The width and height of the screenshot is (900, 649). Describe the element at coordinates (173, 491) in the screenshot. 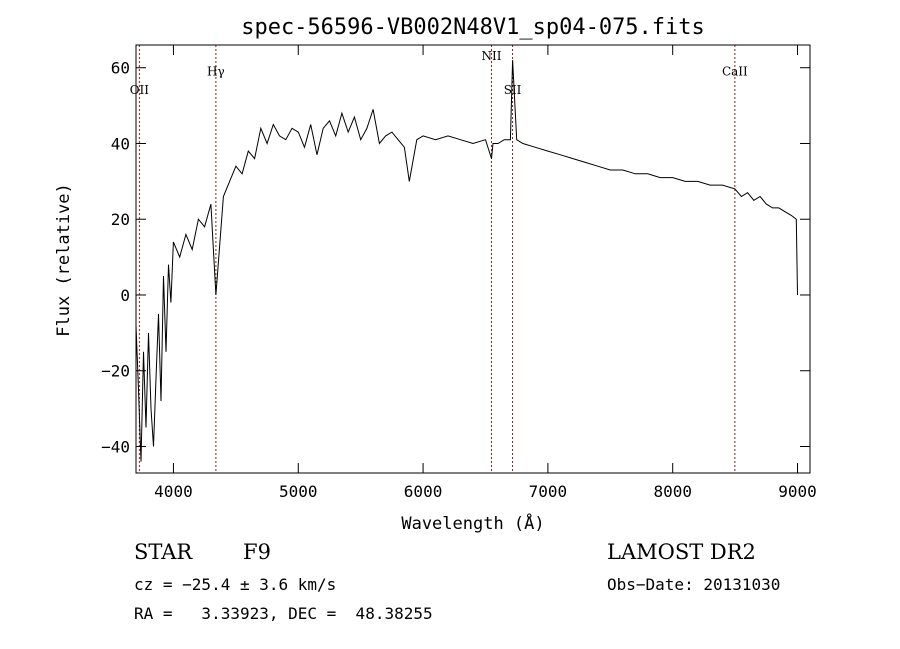

I see `x-tick-label-0: 4000` at that location.